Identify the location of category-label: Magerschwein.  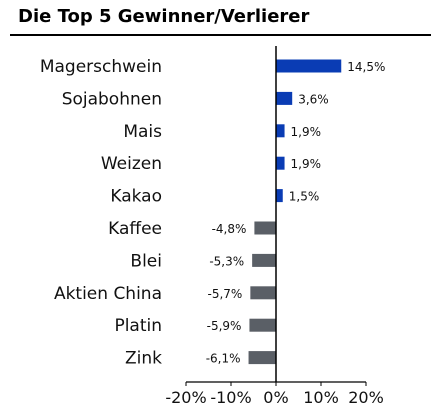
(101, 67).